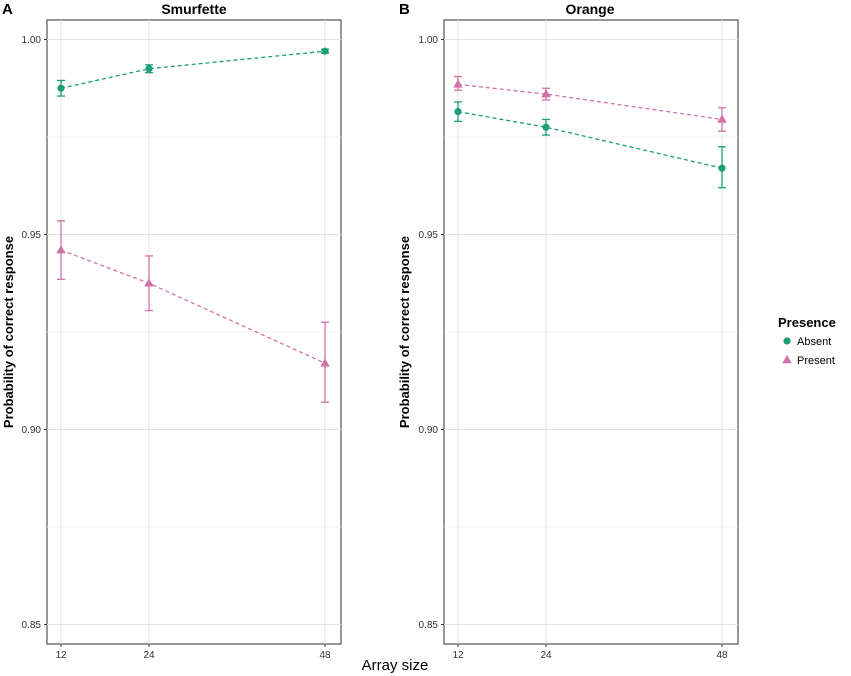  I want to click on panel-b-letter: B, so click(404, 9).